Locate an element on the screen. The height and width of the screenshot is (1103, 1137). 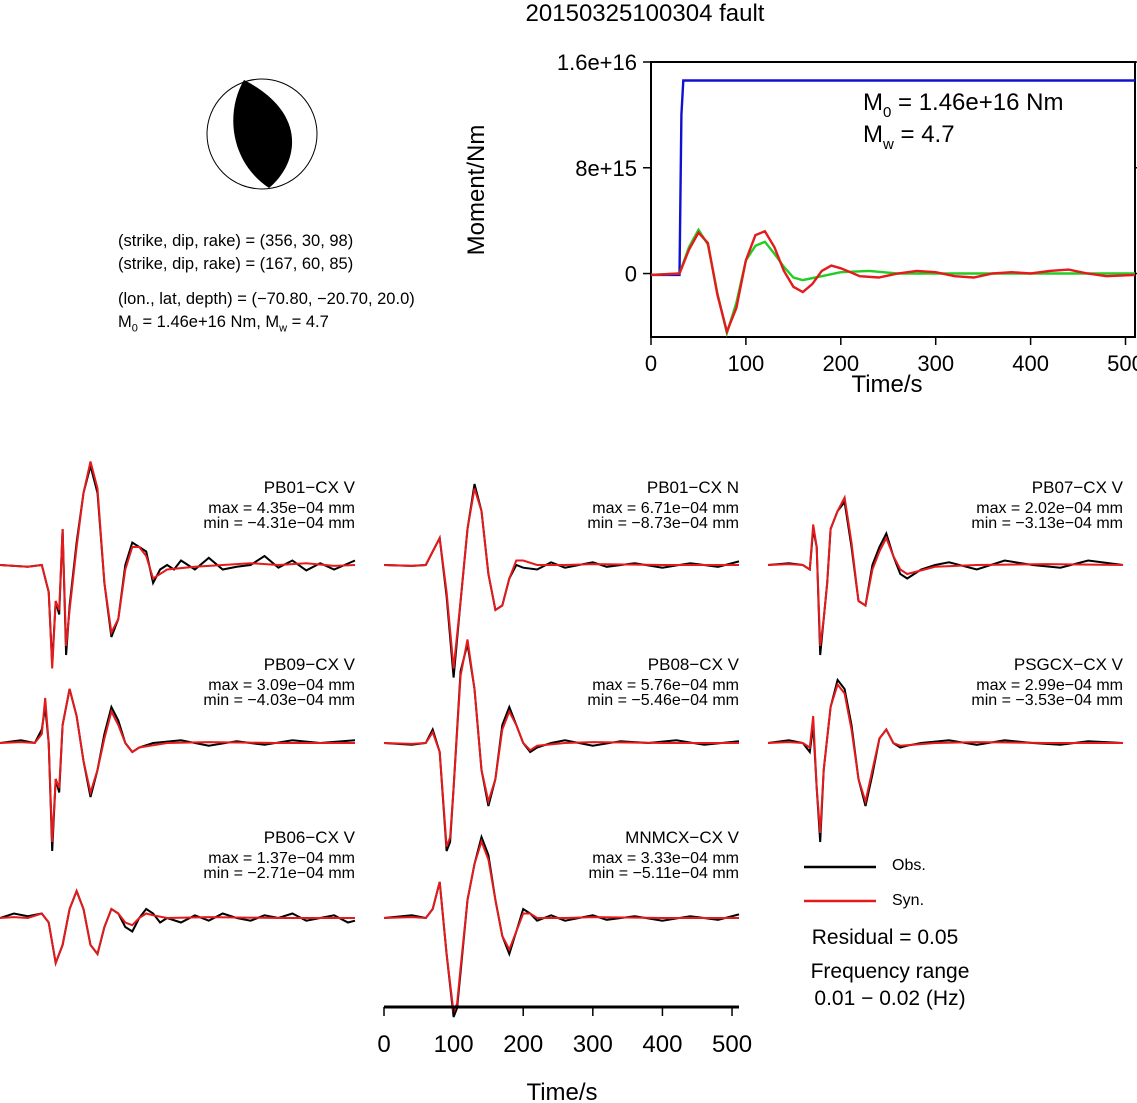
station-name: PB01−CX V is located at coordinates (309, 487).